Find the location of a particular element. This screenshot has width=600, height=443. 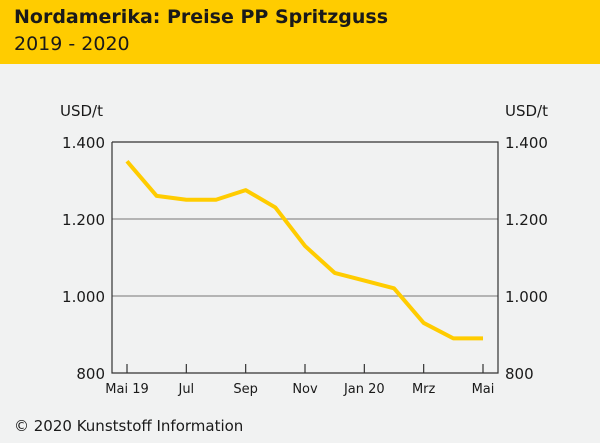

chart-title: Nordamerika: Preise PP Spritzguss is located at coordinates (201, 17).